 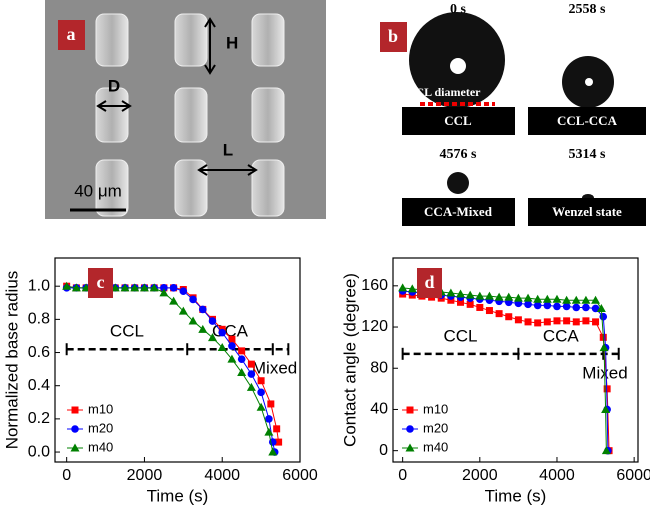 What do you see at coordinates (458, 9) in the screenshot?
I see `frame-time: 0 s` at bounding box center [458, 9].